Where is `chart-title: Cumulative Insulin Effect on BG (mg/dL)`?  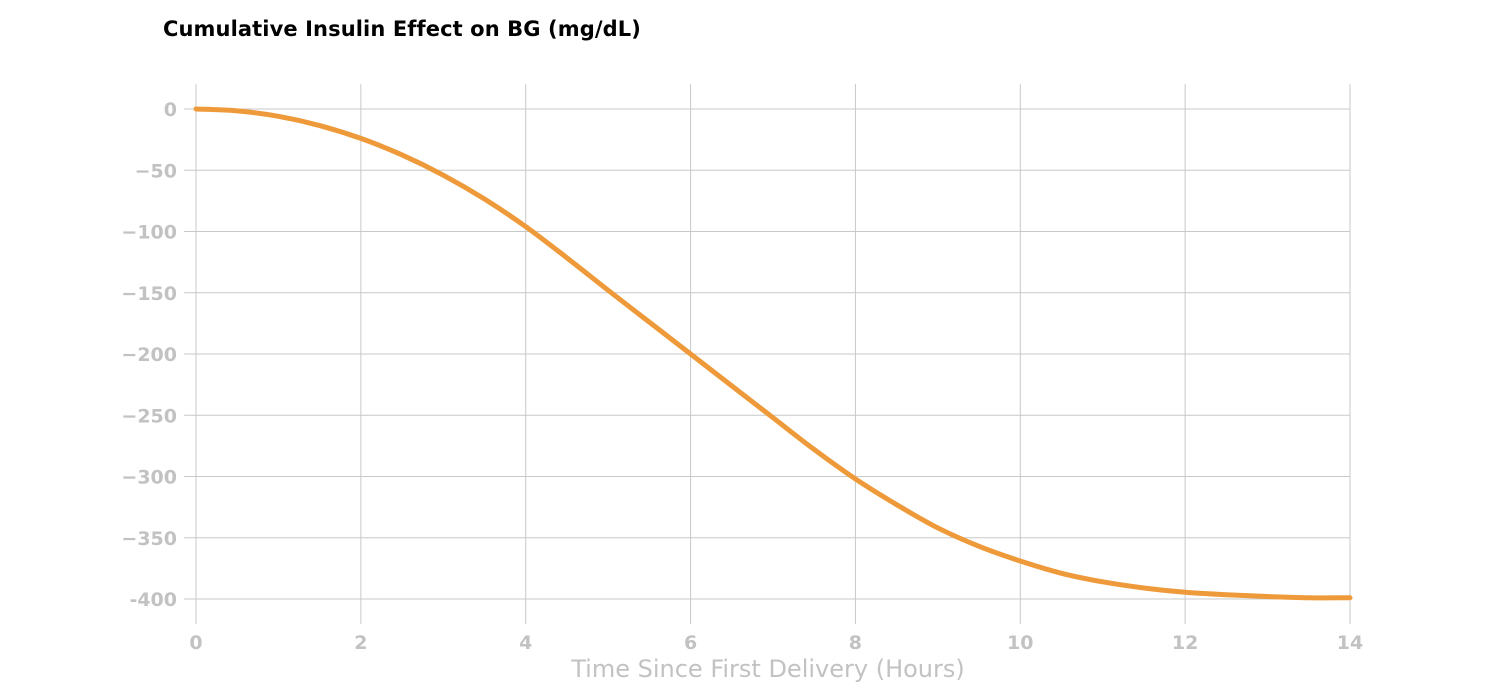 chart-title: Cumulative Insulin Effect on BG (mg/dL) is located at coordinates (402, 29).